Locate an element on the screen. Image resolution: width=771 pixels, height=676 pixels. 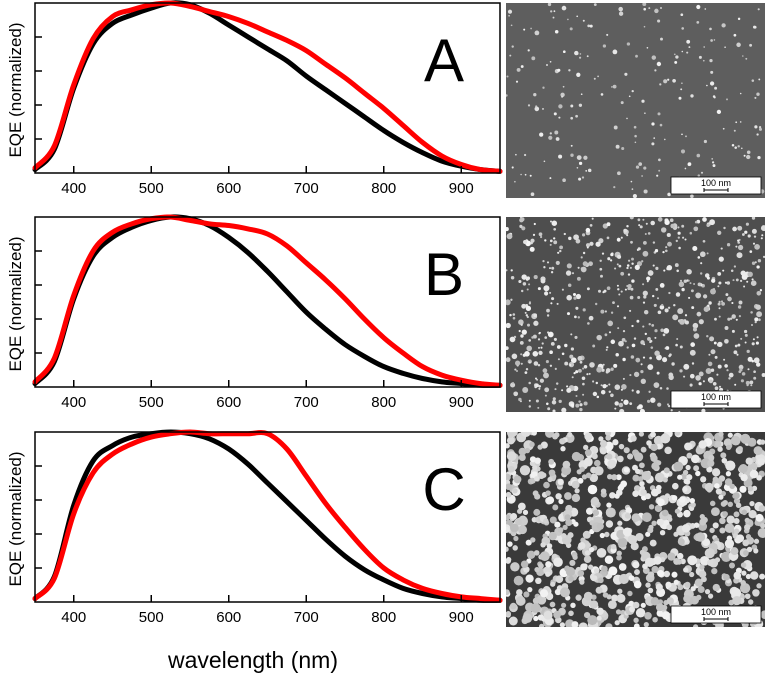
panel-a-x-tick-label-500: 500 is located at coordinates (151, 188).